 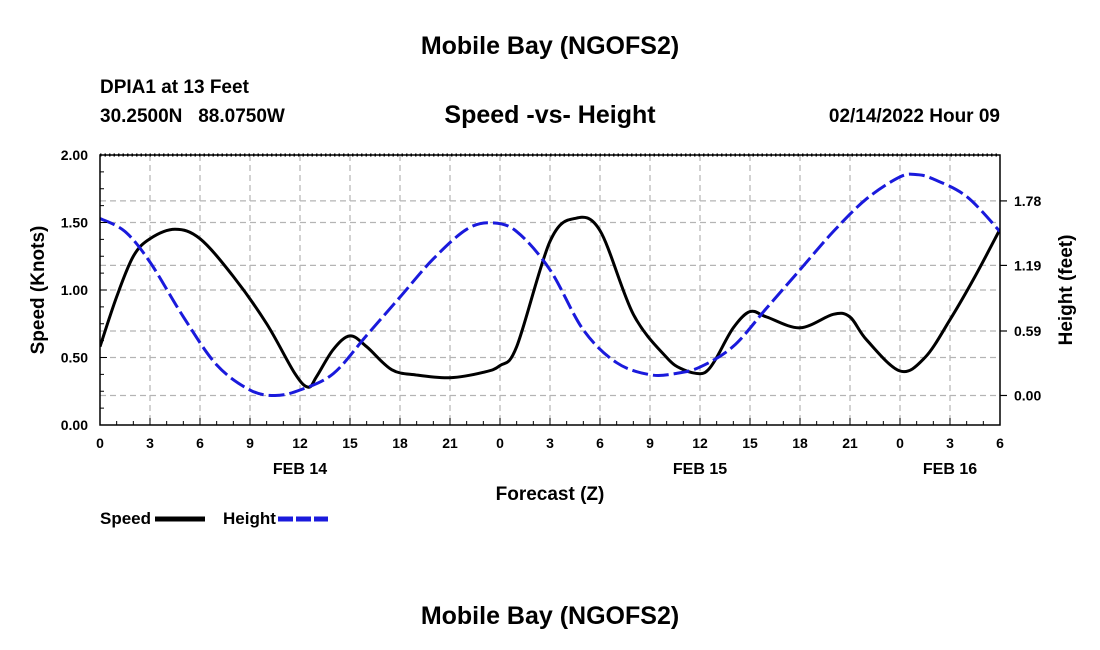 What do you see at coordinates (1066, 290) in the screenshot?
I see `y2-axis-label: Height (feet)` at bounding box center [1066, 290].